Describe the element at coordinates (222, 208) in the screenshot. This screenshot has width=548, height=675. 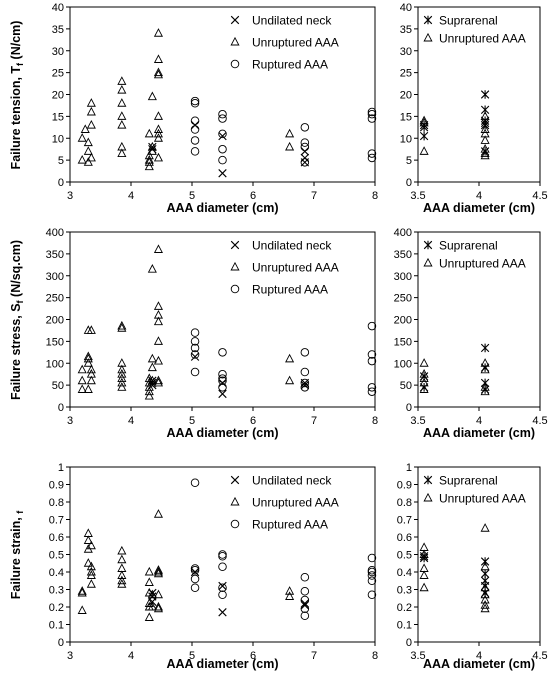
I see `x-axis-label: AAA diameter (cm)` at that location.